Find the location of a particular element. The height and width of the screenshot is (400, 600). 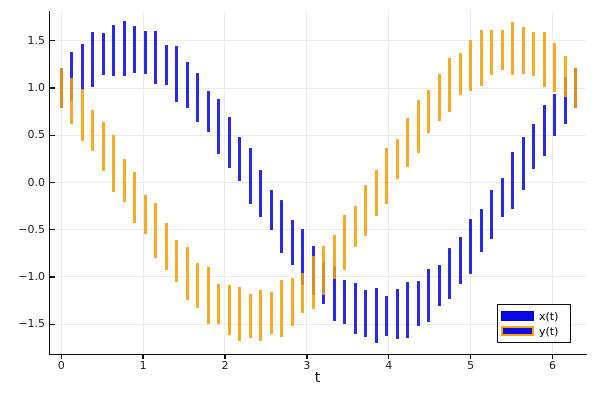

x-tick-label: 2 is located at coordinates (225, 365).